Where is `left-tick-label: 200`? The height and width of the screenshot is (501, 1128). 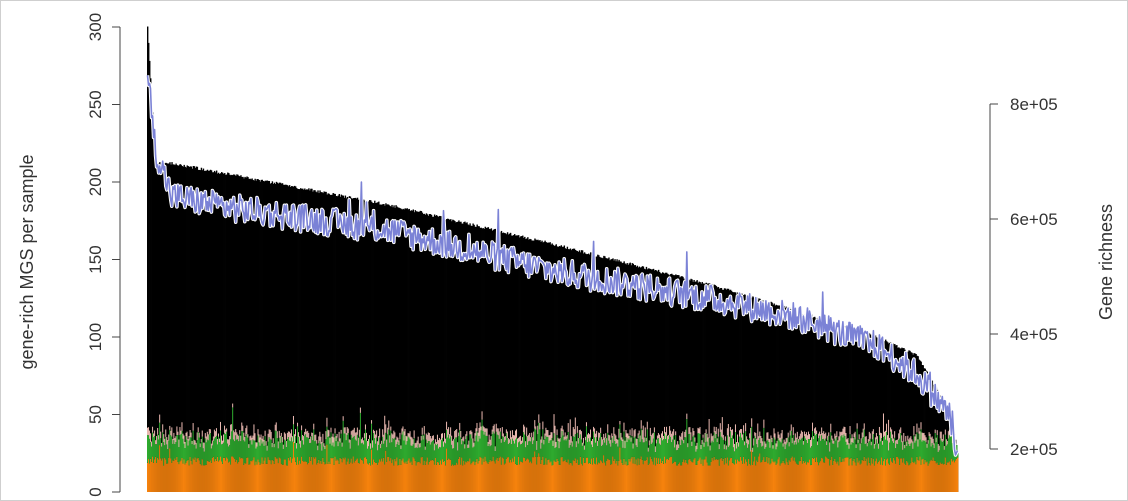
left-tick-label: 200 is located at coordinates (95, 182).